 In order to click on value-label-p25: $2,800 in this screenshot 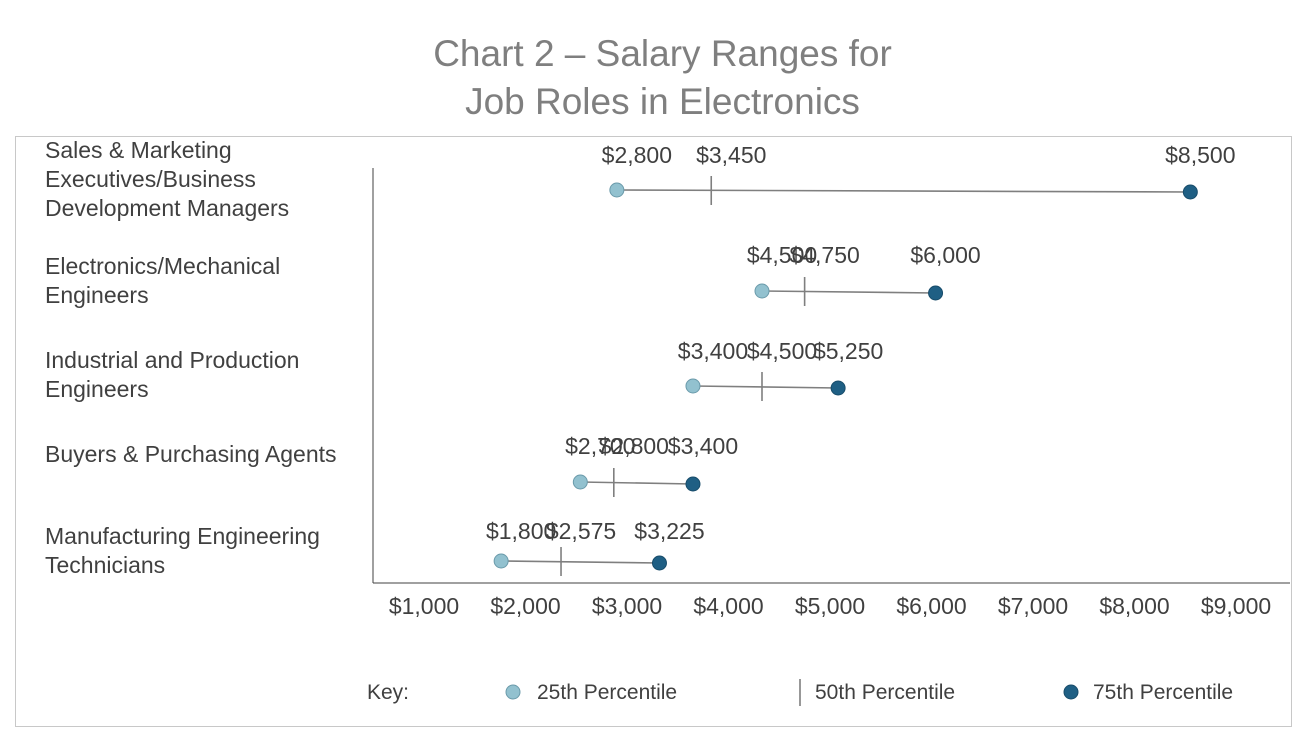, I will do `click(637, 155)`.